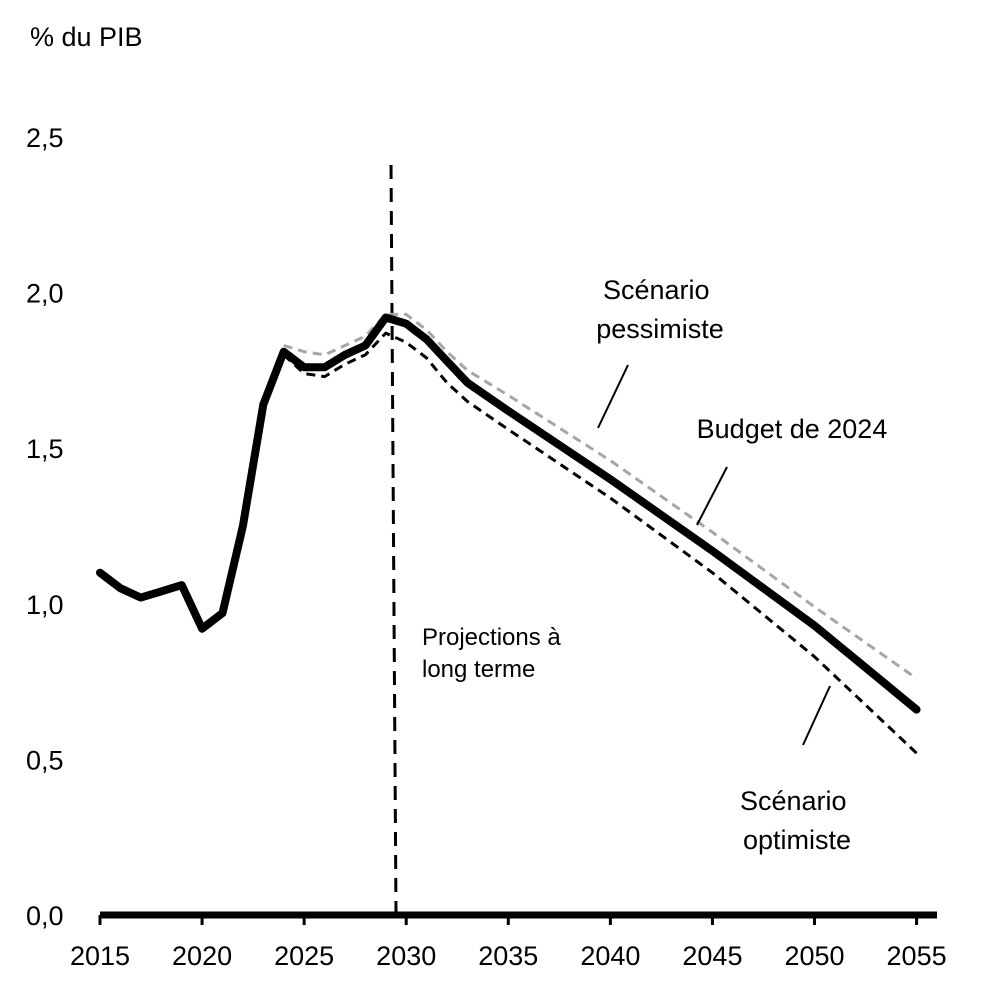  I want to click on annotation-optimiste-leader, so click(816, 715).